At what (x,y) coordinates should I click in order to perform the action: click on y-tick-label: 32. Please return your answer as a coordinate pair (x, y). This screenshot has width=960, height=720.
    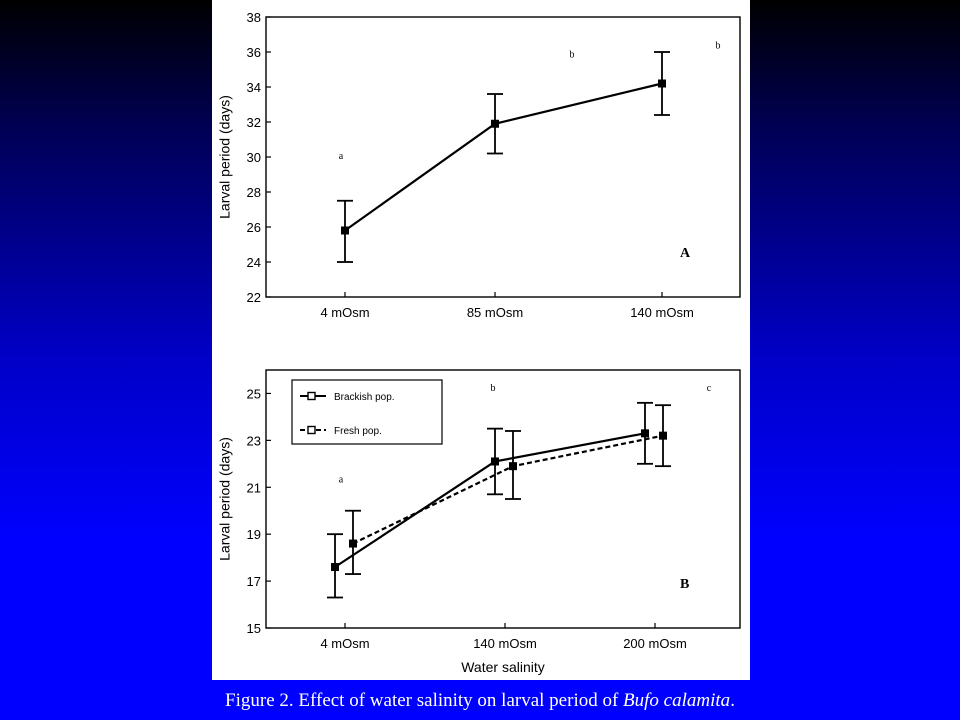
    Looking at the image, I should click on (254, 122).